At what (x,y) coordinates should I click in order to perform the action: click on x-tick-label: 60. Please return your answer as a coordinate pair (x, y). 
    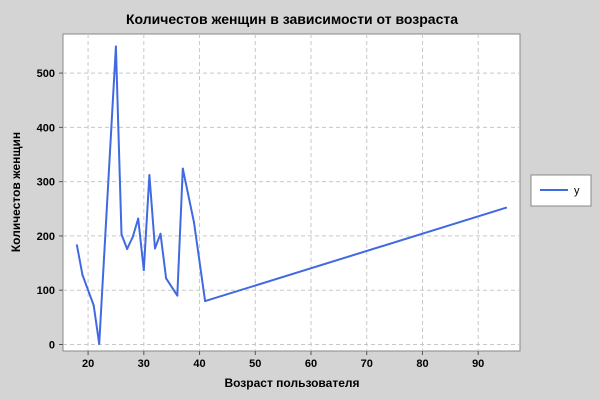
    Looking at the image, I should click on (311, 364).